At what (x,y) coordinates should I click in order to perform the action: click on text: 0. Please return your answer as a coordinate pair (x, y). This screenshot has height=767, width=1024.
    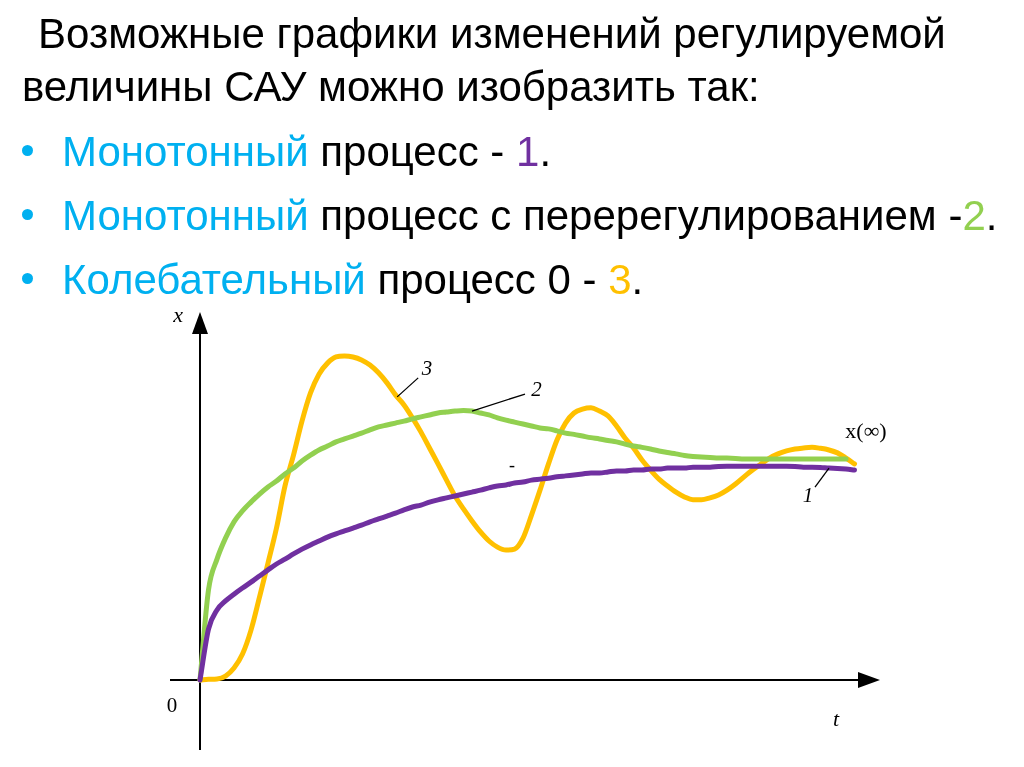
    Looking at the image, I should click on (172, 704).